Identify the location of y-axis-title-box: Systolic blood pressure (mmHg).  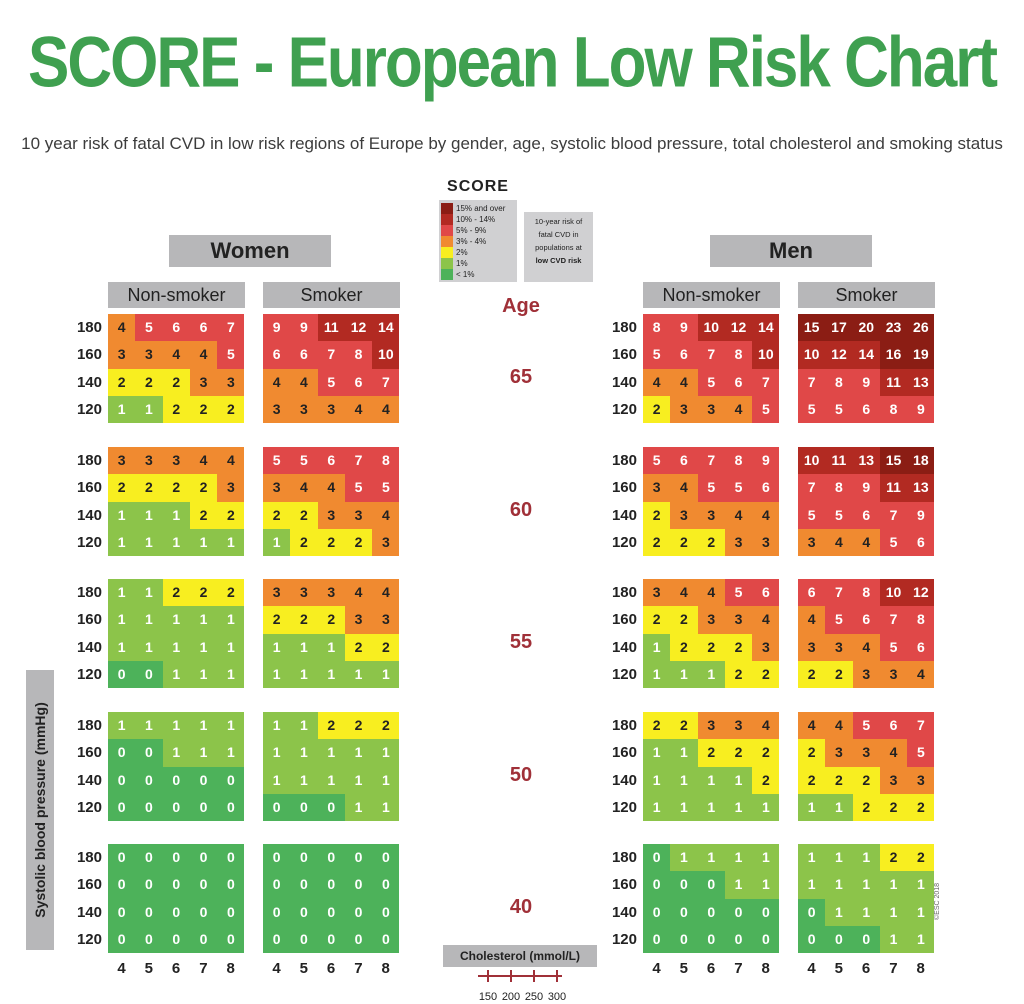
(40, 810).